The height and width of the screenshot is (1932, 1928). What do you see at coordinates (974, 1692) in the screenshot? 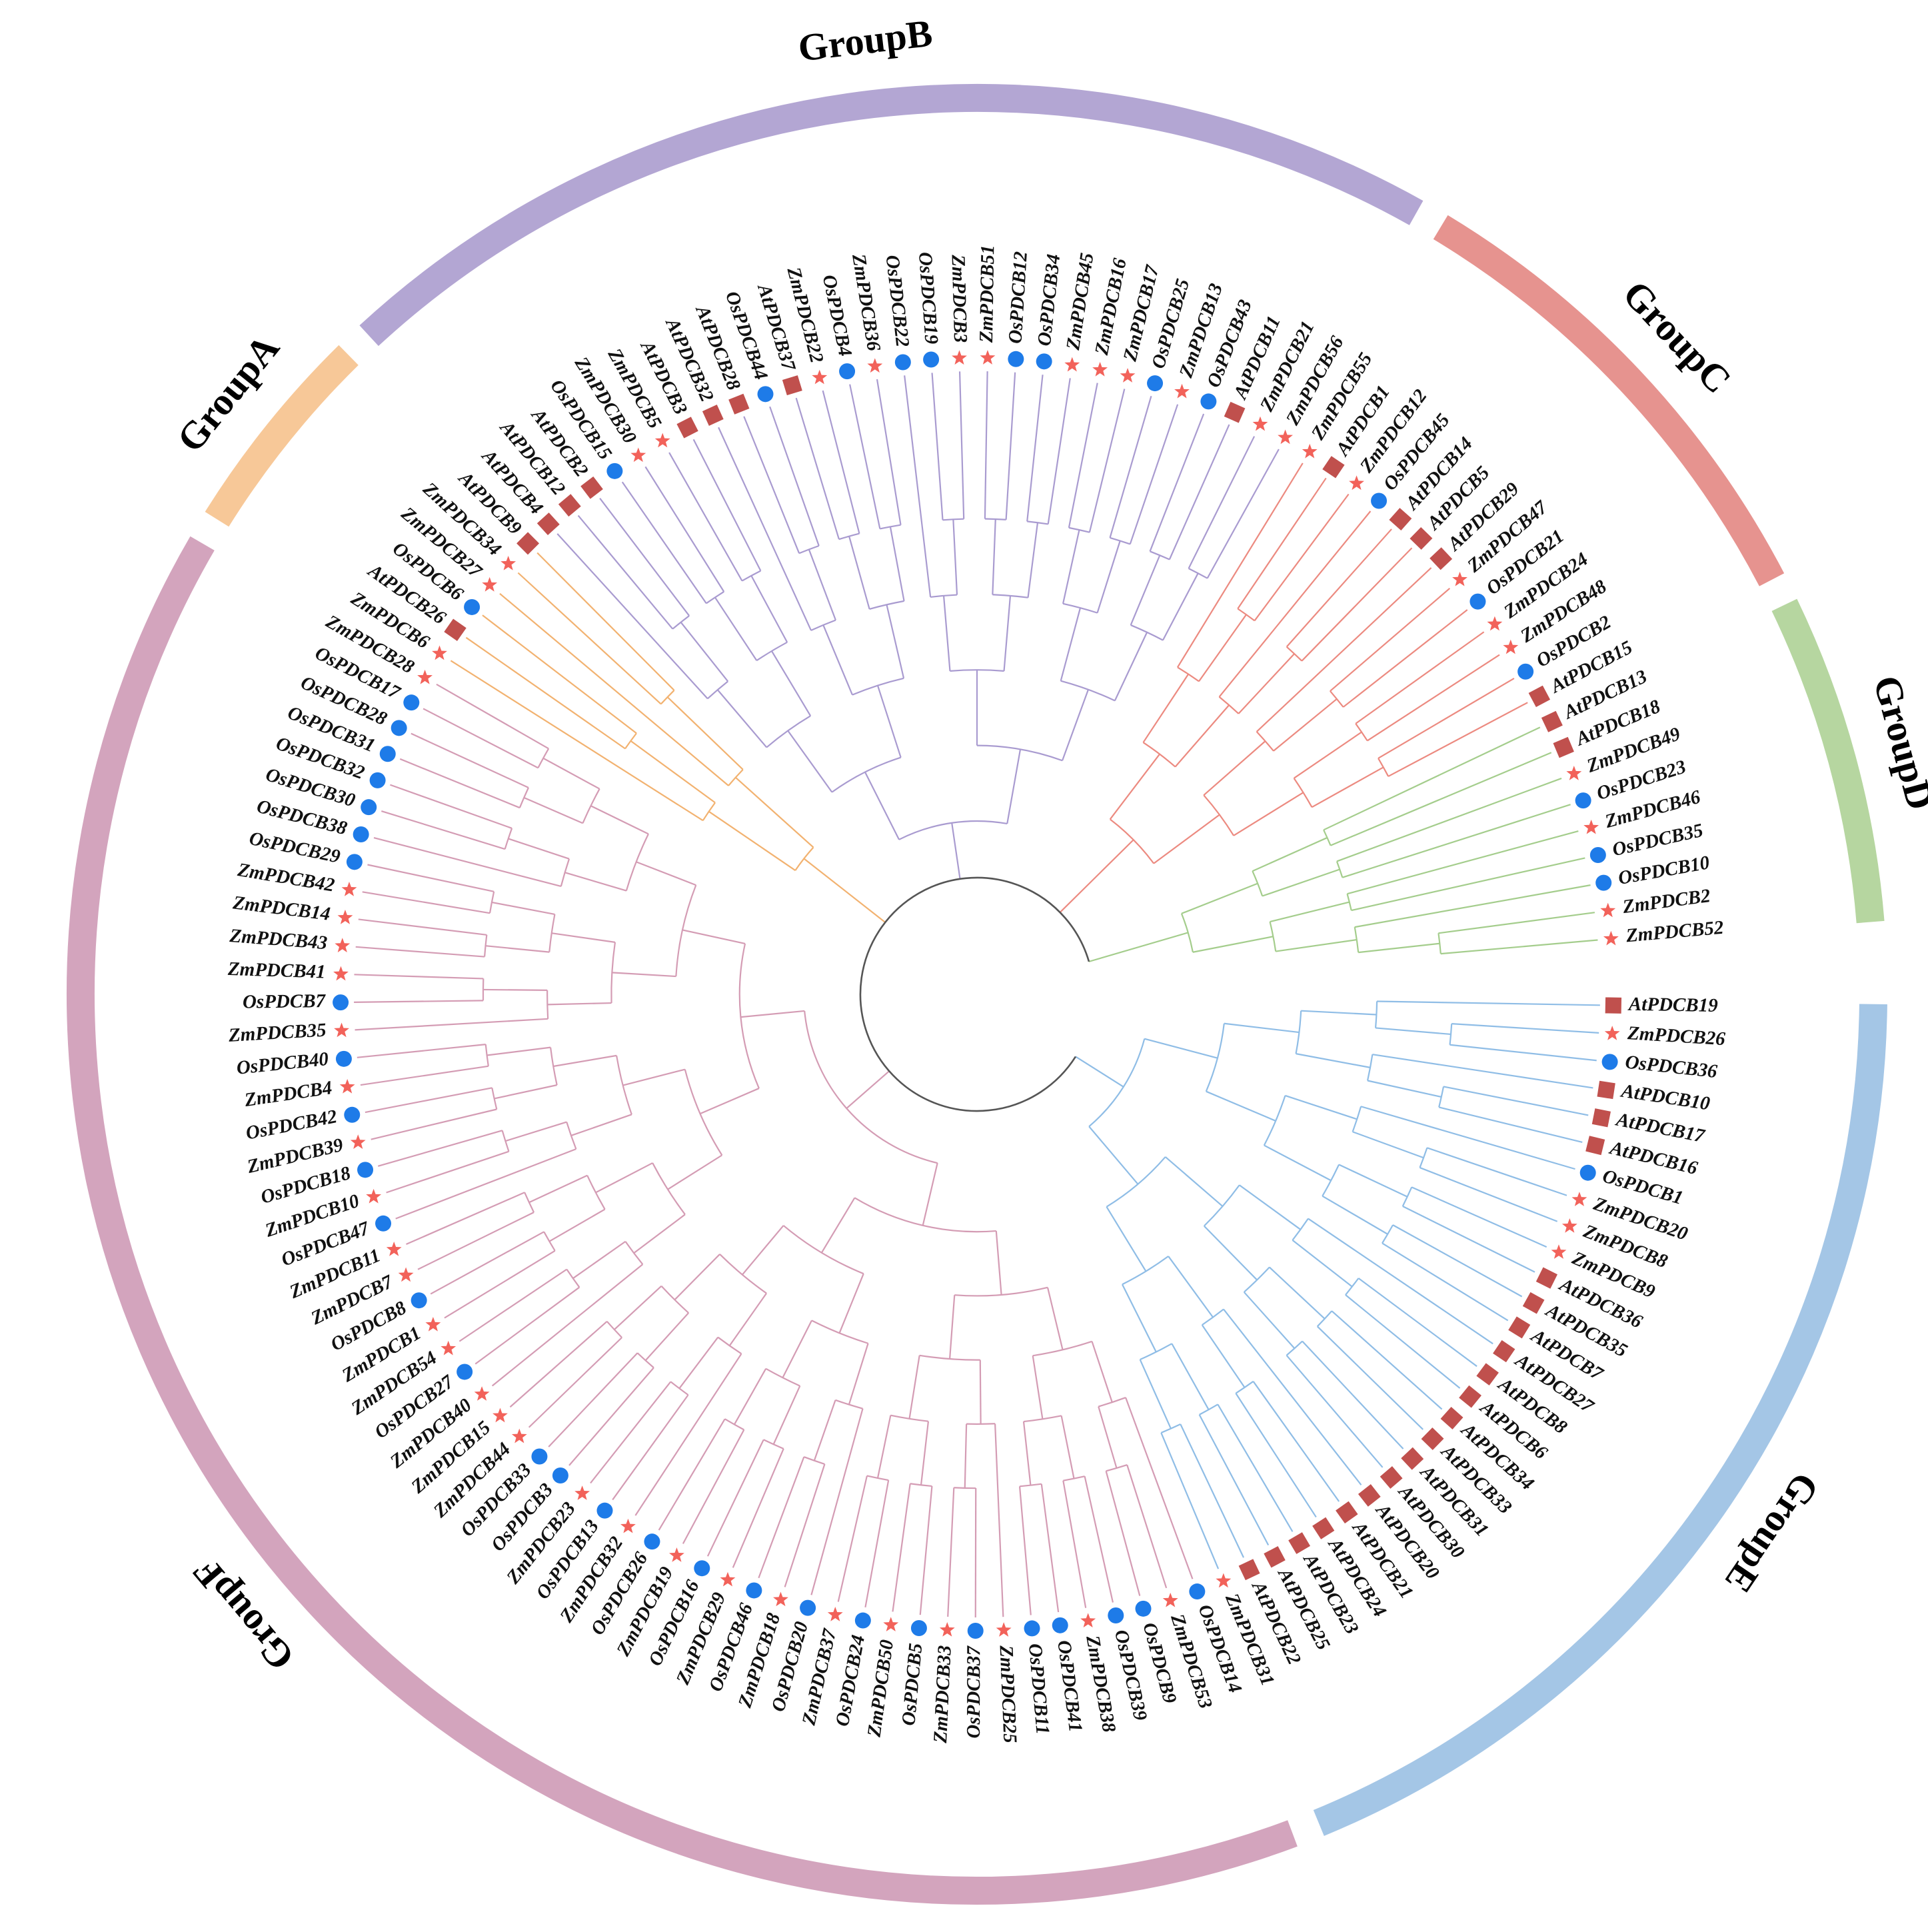
I see `leaf-label: OsPDCB37` at bounding box center [974, 1692].